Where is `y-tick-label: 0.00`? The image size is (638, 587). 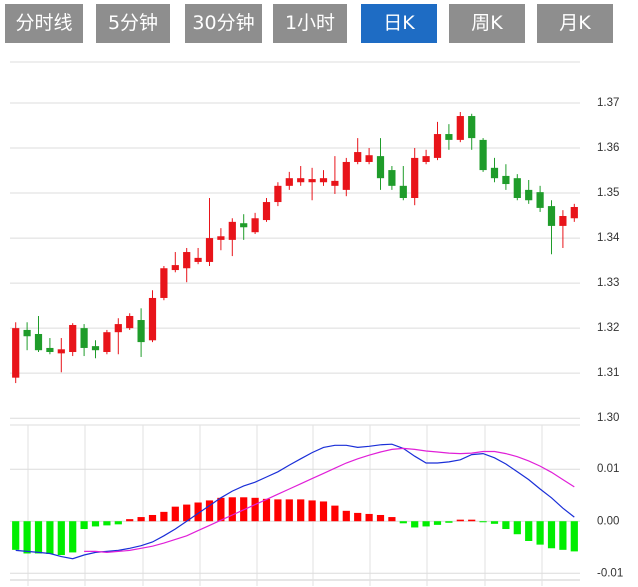
y-tick-label: 0.00 is located at coordinates (608, 521).